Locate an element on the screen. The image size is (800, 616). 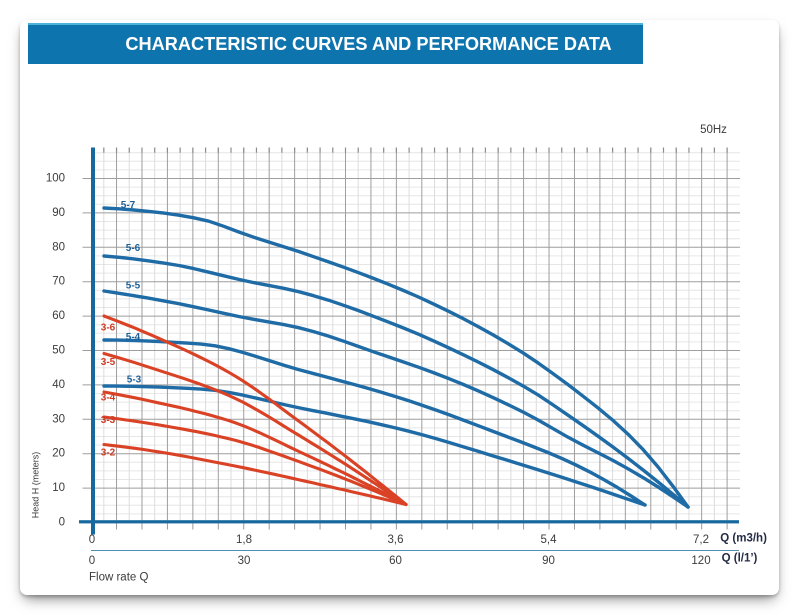
svg-text: 50Hz is located at coordinates (713, 130).